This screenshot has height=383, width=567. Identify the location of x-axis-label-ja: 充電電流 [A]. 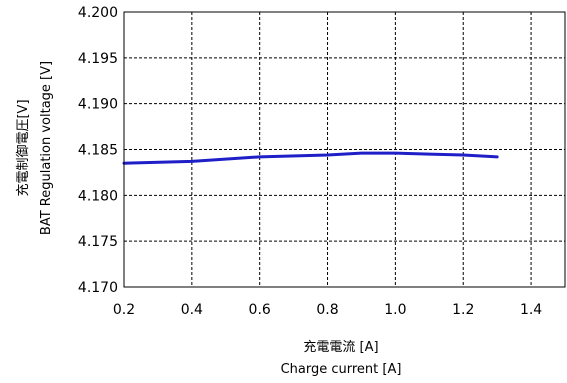
(340, 347).